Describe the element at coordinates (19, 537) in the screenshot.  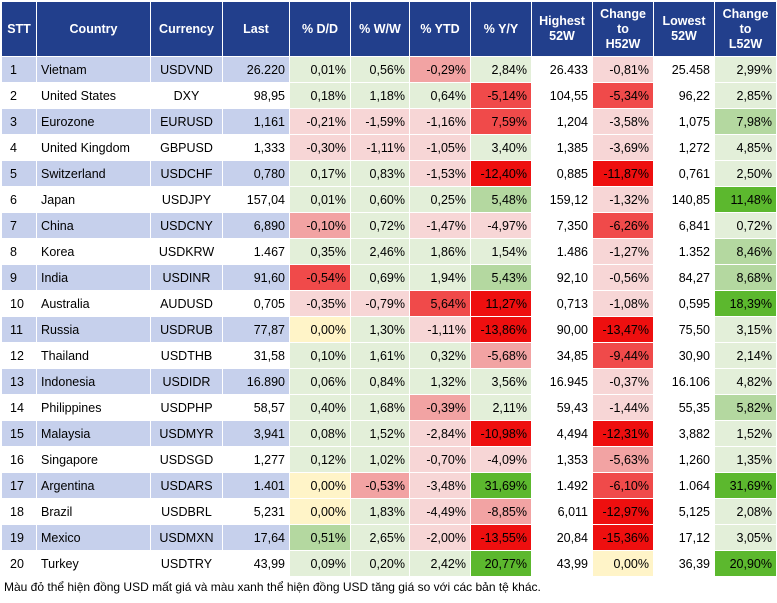
I see `table-cell: 19` at that location.